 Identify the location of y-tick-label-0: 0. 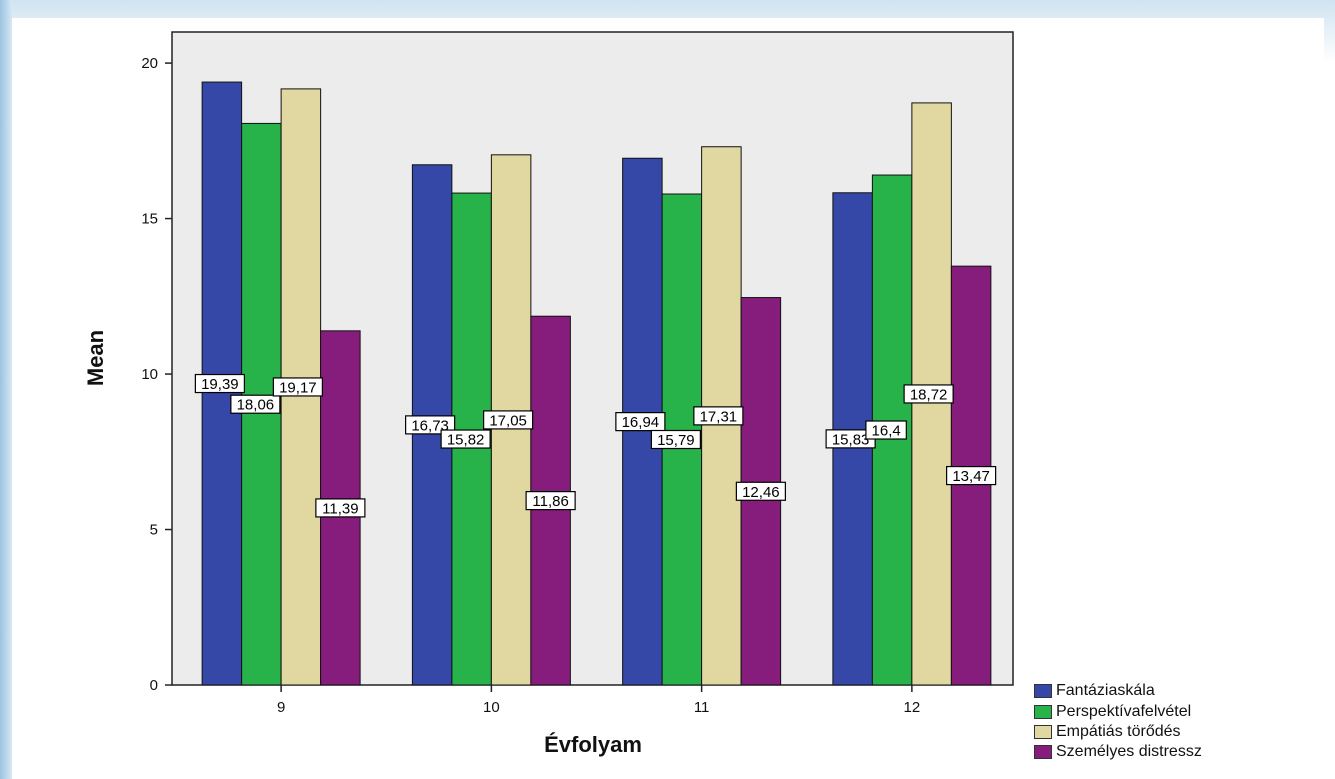
(154, 685).